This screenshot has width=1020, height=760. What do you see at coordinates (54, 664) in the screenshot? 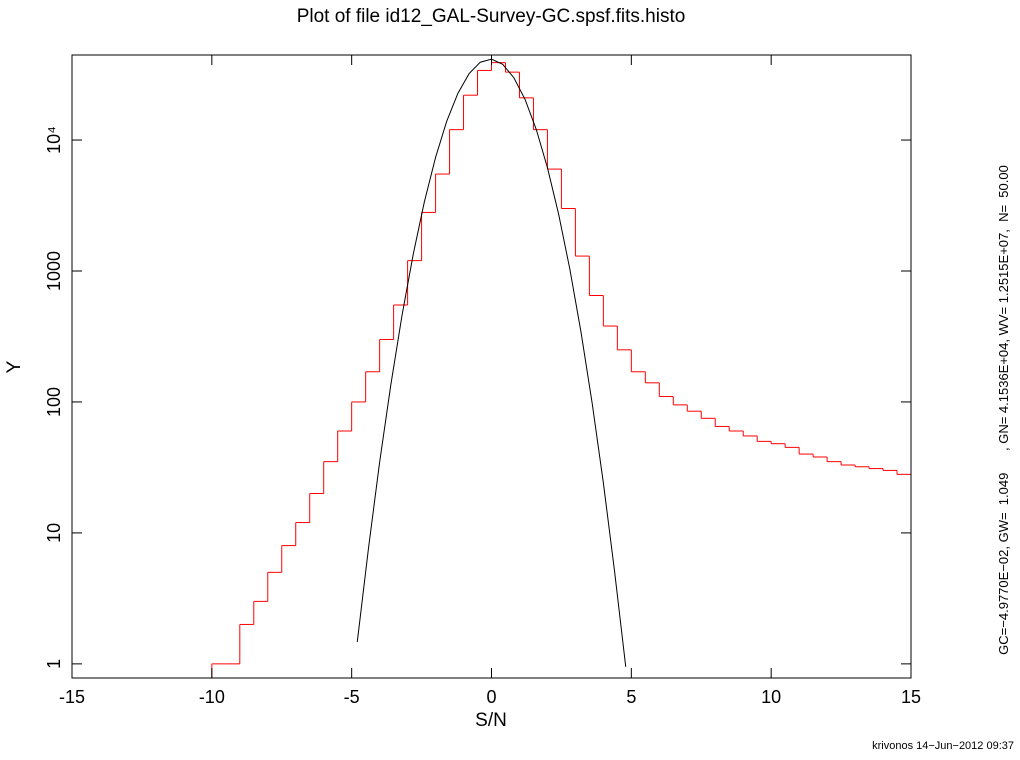
I see `y-tick-label: 1` at bounding box center [54, 664].